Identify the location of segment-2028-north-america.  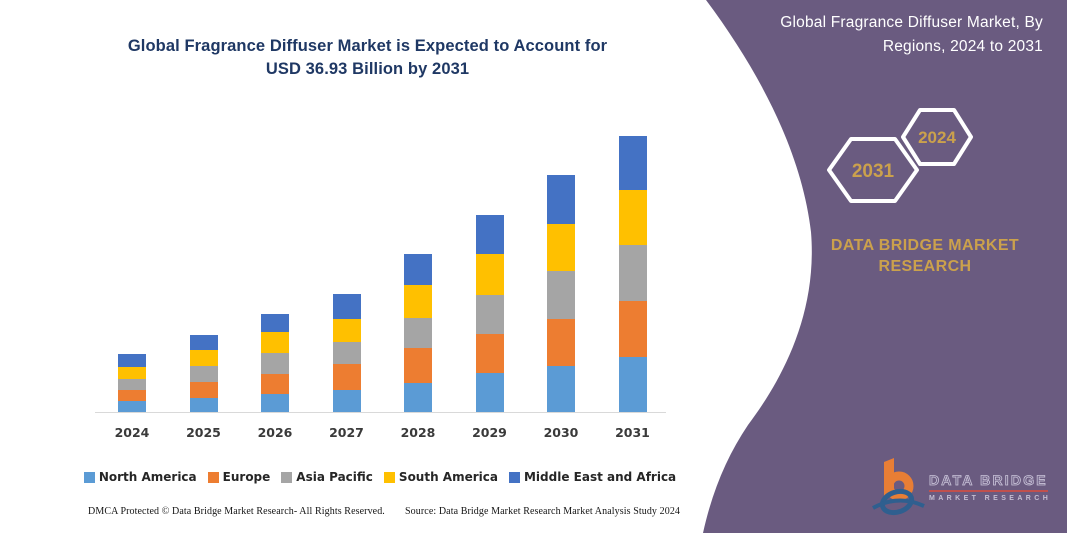
(418, 397).